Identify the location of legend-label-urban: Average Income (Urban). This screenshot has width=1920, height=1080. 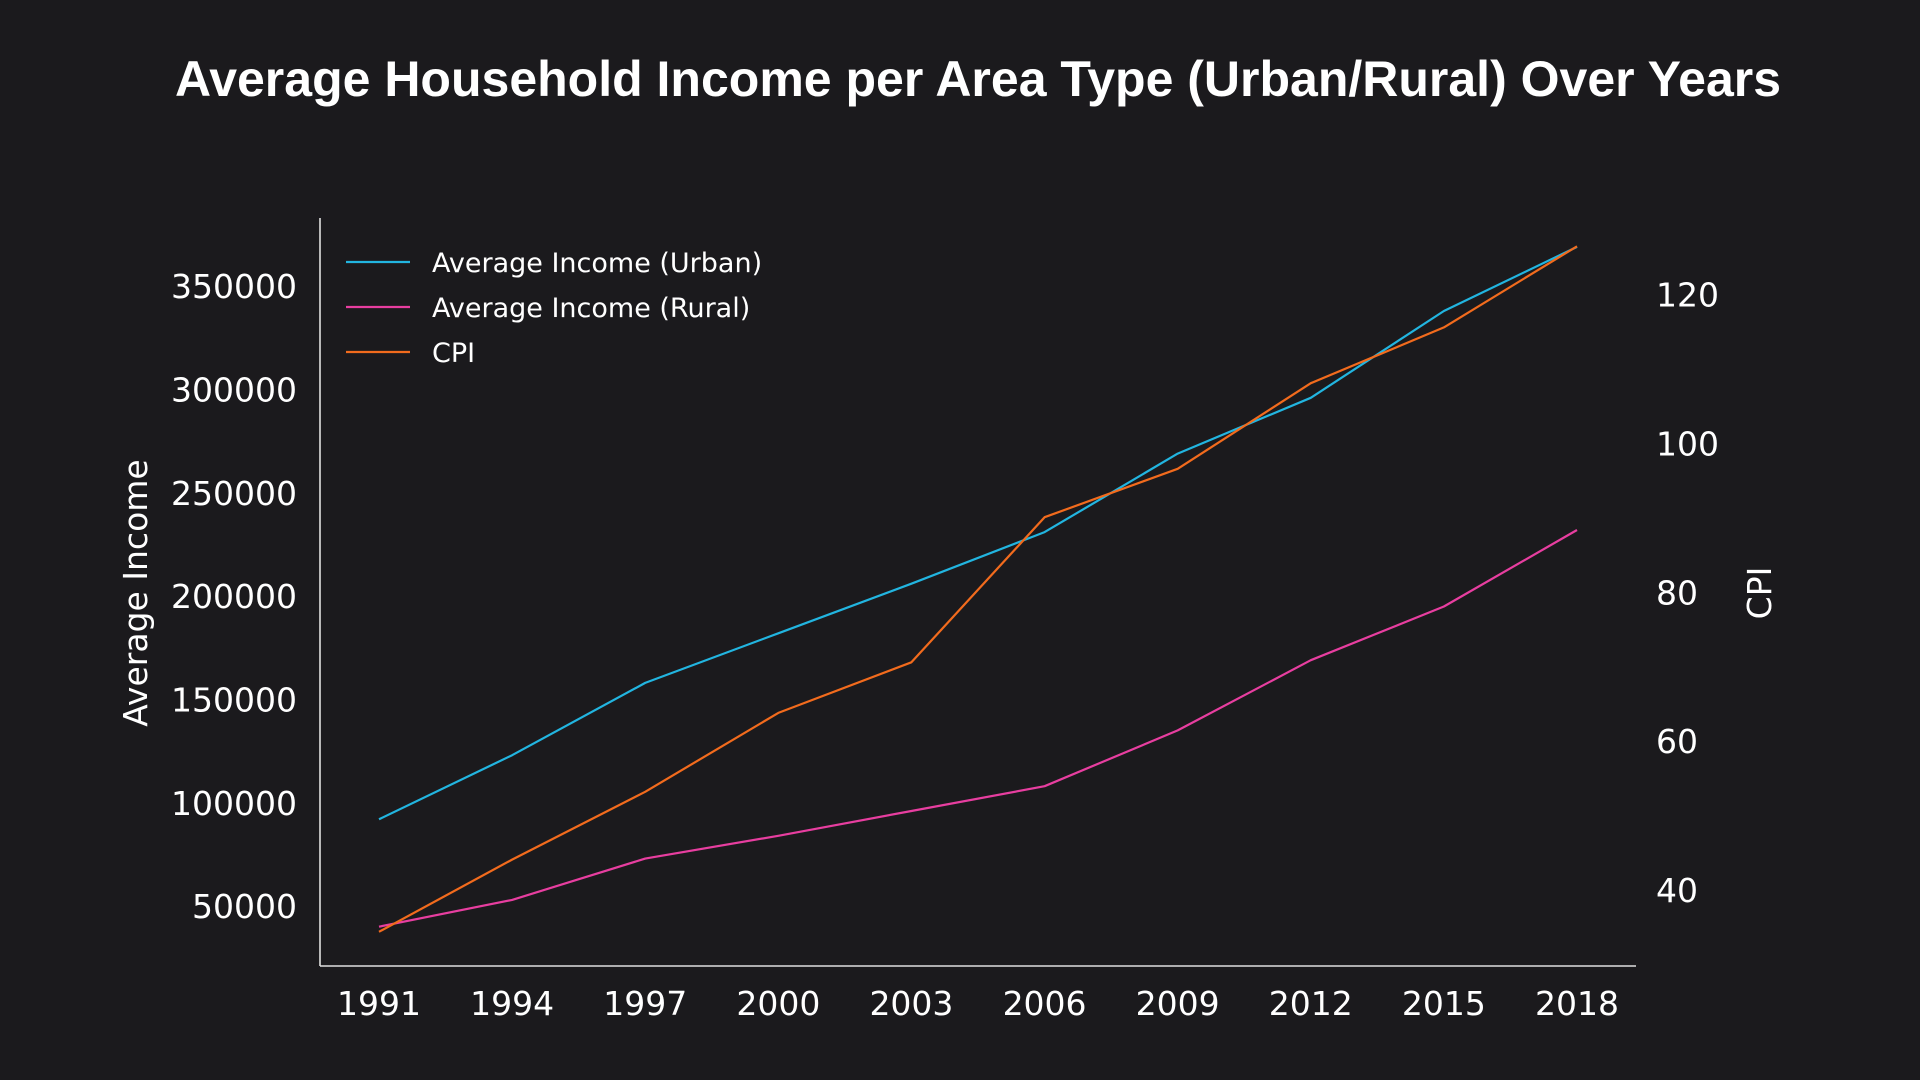
(597, 263).